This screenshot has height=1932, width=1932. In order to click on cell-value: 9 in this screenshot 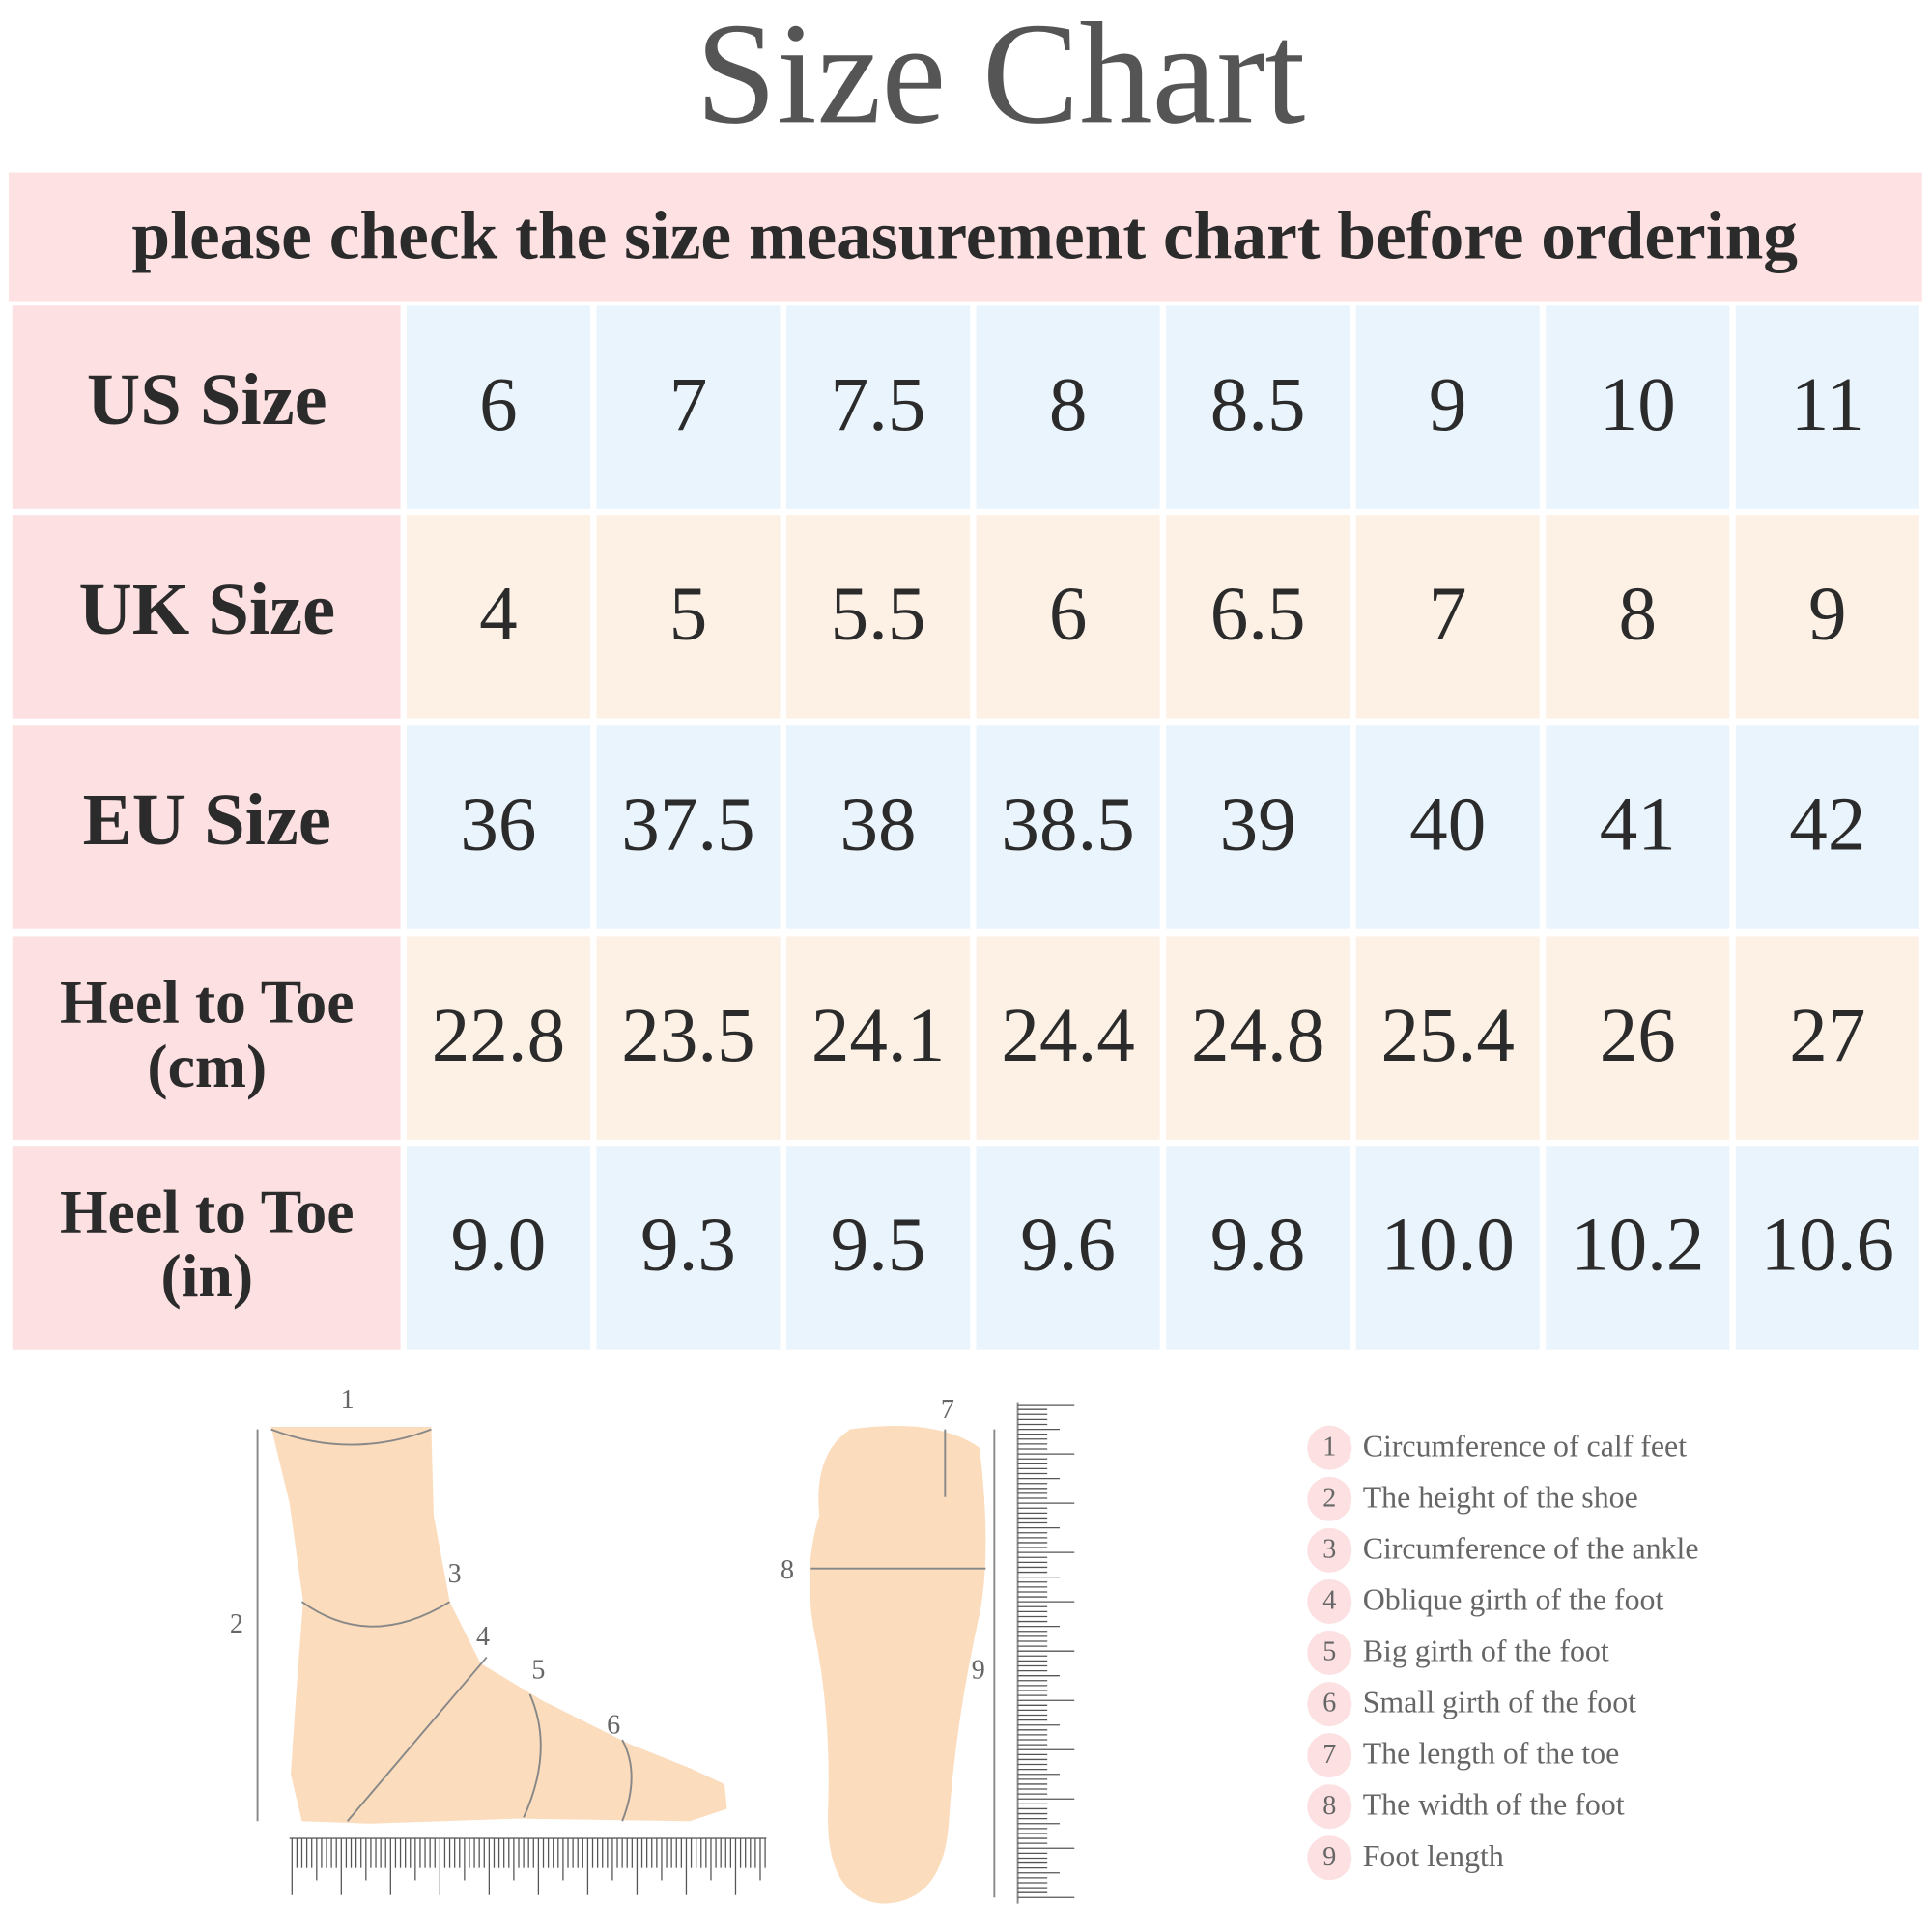, I will do `click(1448, 405)`.